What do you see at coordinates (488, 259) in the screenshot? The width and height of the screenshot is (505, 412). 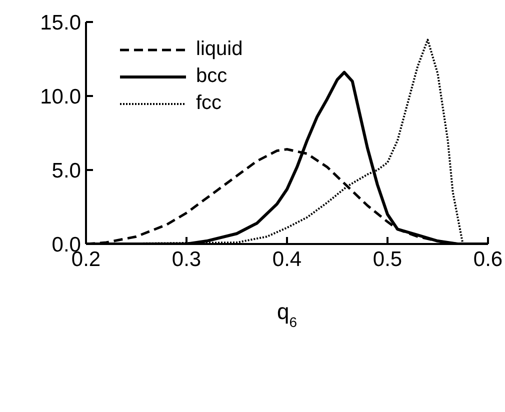 I see `x-tick-label: 0.6` at bounding box center [488, 259].